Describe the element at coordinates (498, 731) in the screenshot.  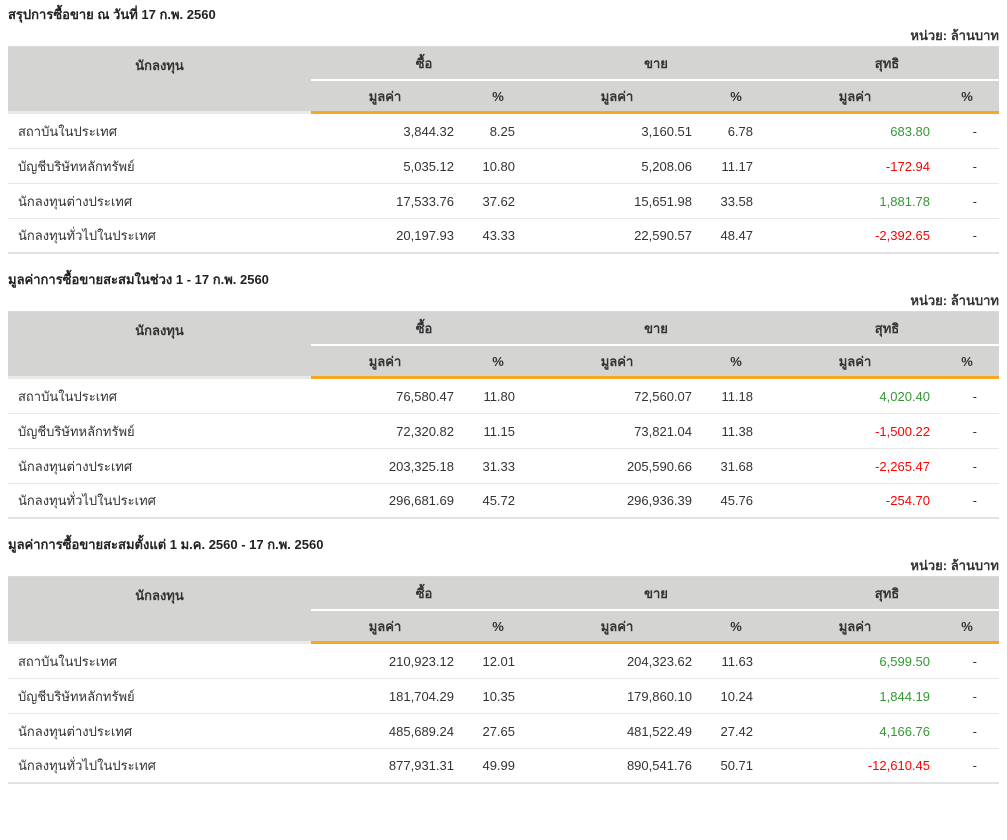
I see `buy-percent: 27.65` at that location.